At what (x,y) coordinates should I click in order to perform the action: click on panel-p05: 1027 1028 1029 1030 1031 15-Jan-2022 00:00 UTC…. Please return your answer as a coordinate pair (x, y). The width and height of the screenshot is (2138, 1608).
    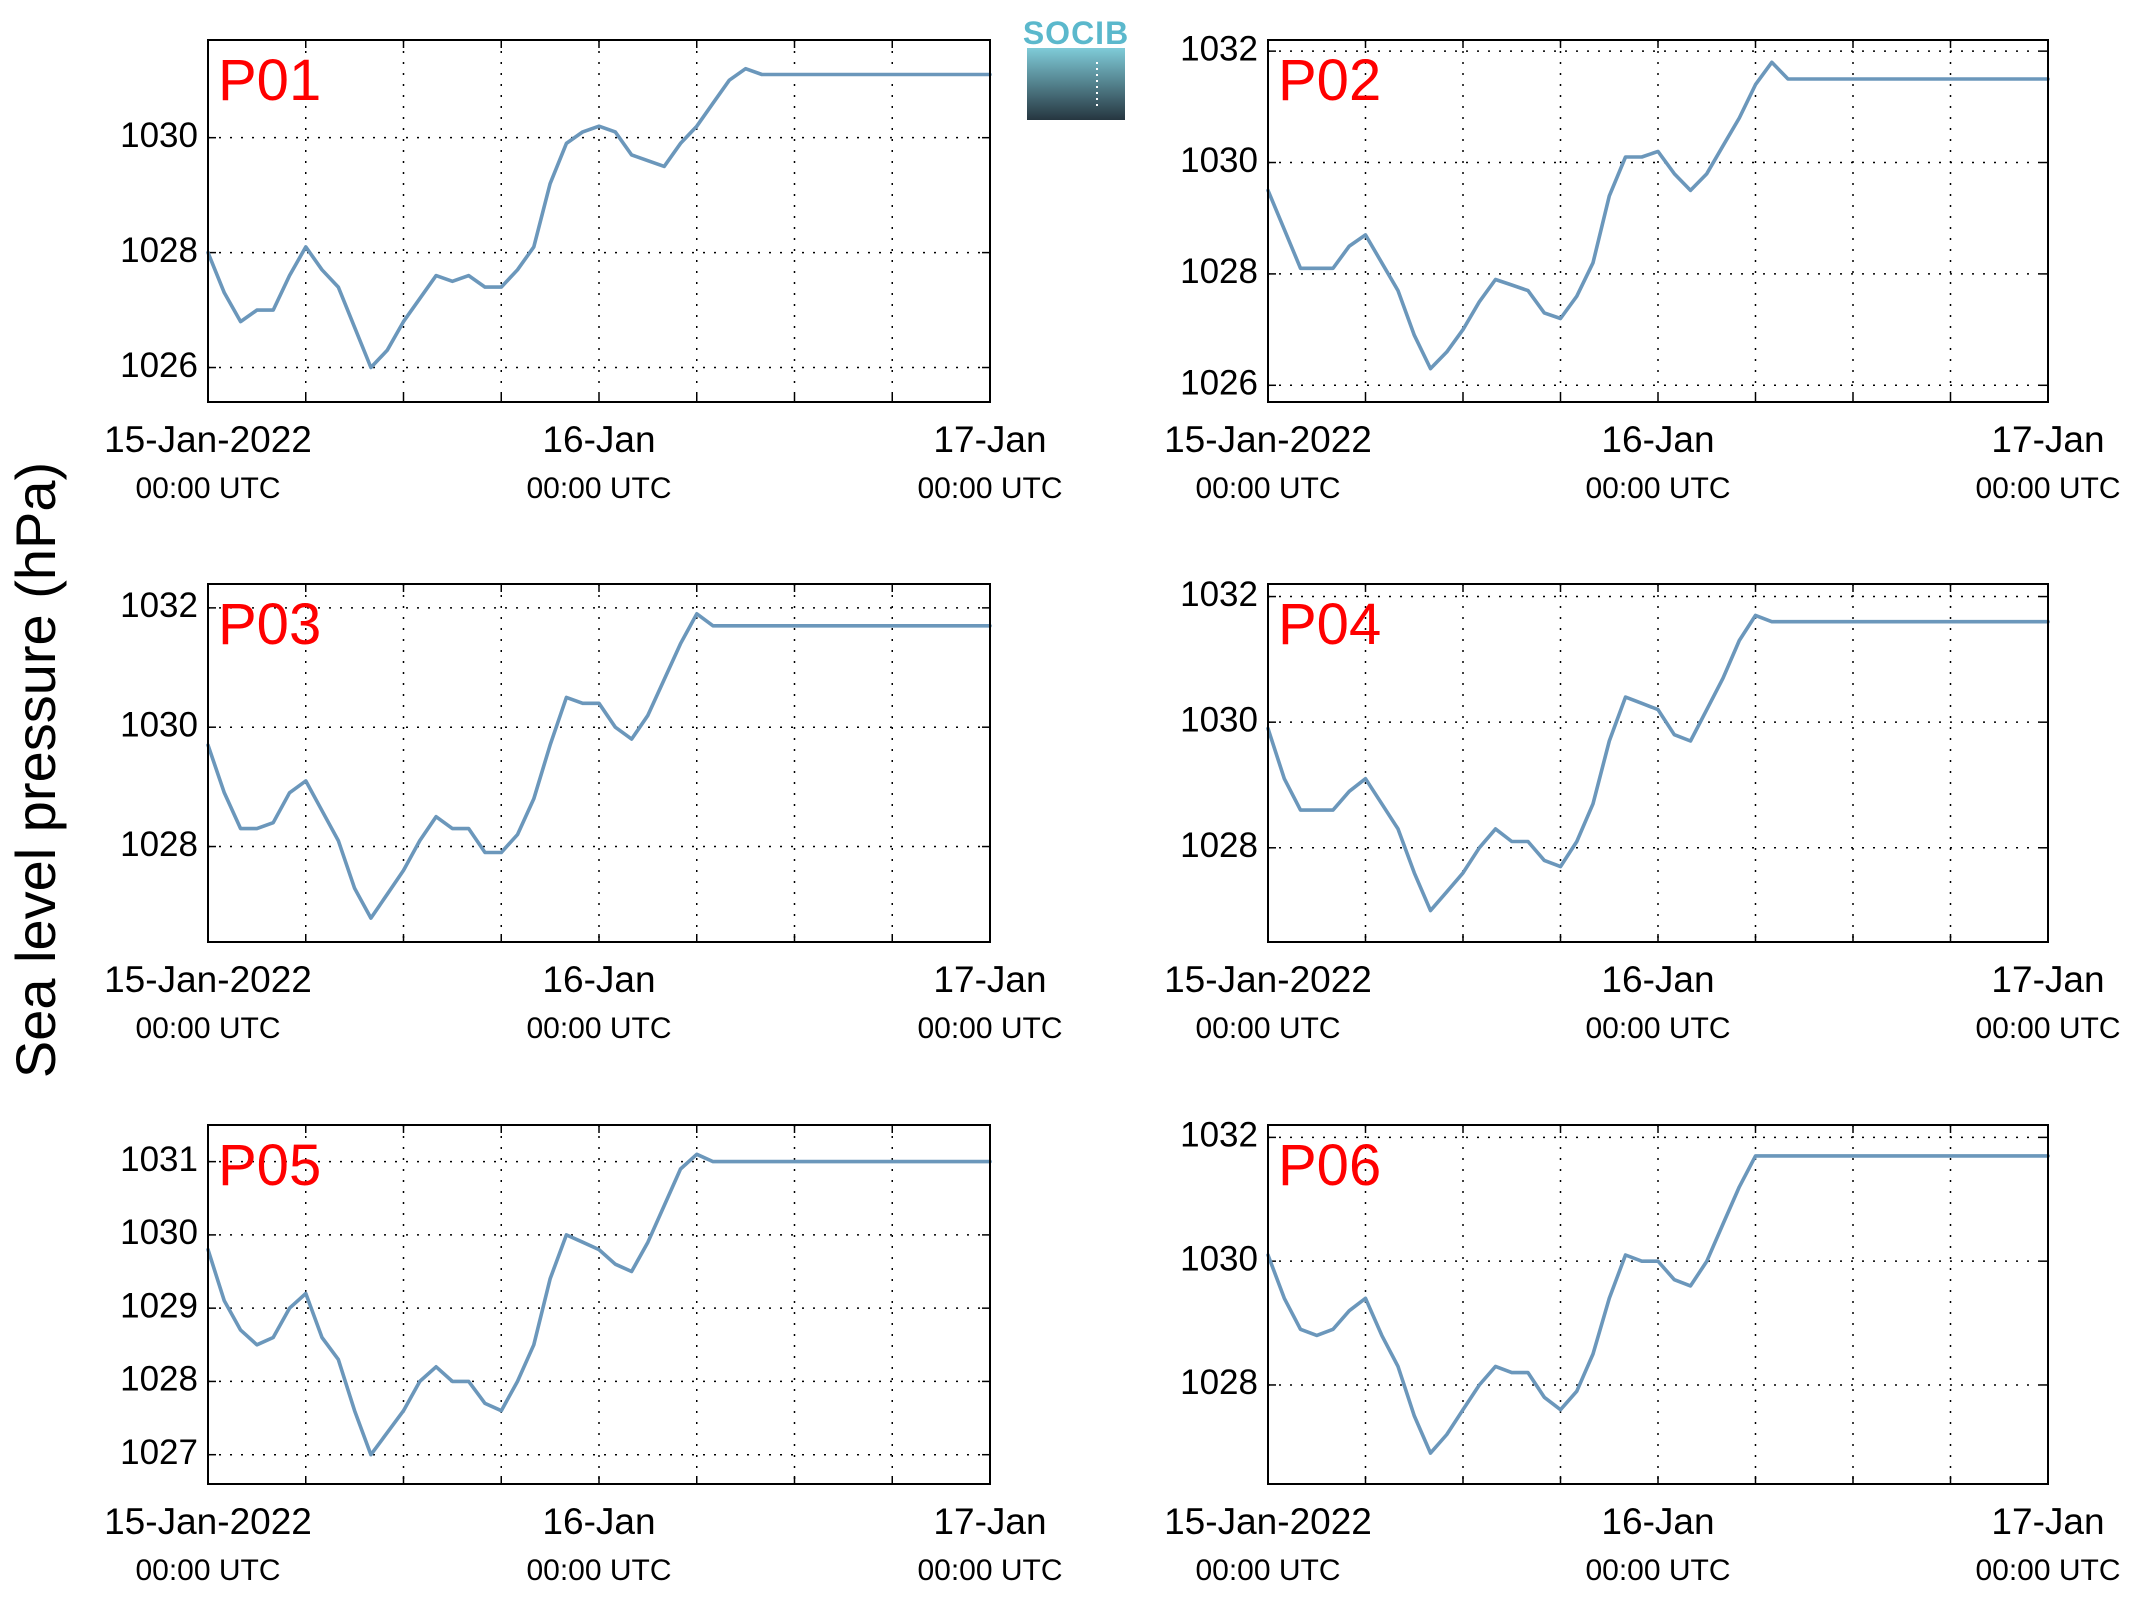
    Looking at the image, I should click on (583, 1355).